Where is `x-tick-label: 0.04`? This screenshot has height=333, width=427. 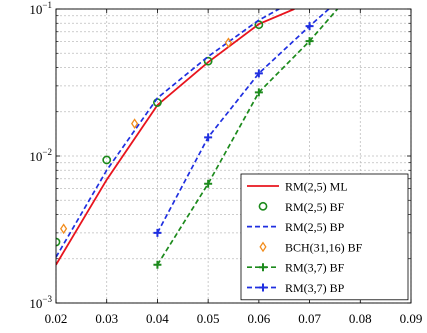 x-tick-label: 0.04 is located at coordinates (157, 318).